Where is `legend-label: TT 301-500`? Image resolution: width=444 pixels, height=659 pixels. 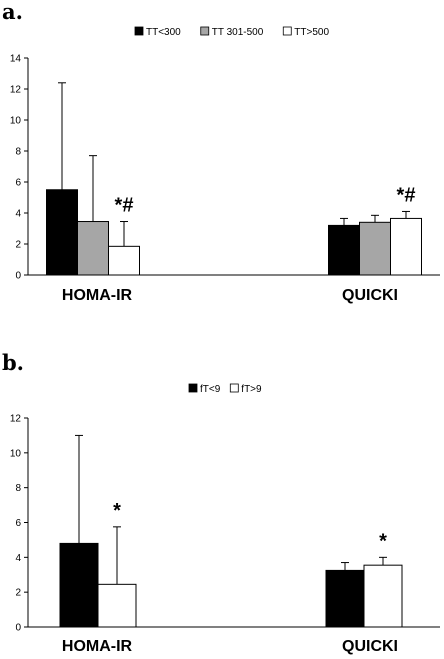
legend-label: TT 301-500 is located at coordinates (238, 32).